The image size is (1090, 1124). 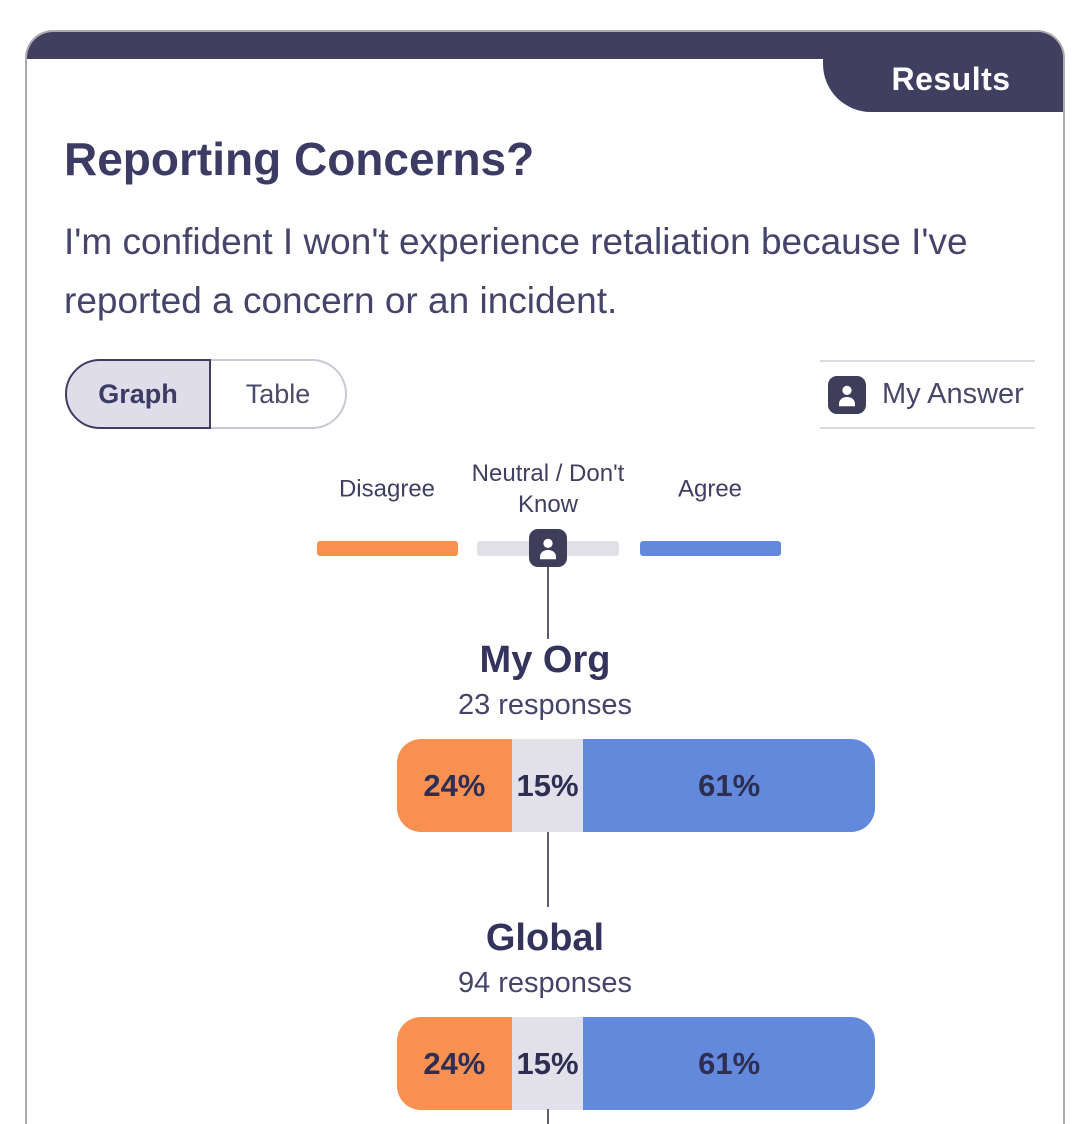 I want to click on view-toggle: Graph Table, so click(x=206, y=394).